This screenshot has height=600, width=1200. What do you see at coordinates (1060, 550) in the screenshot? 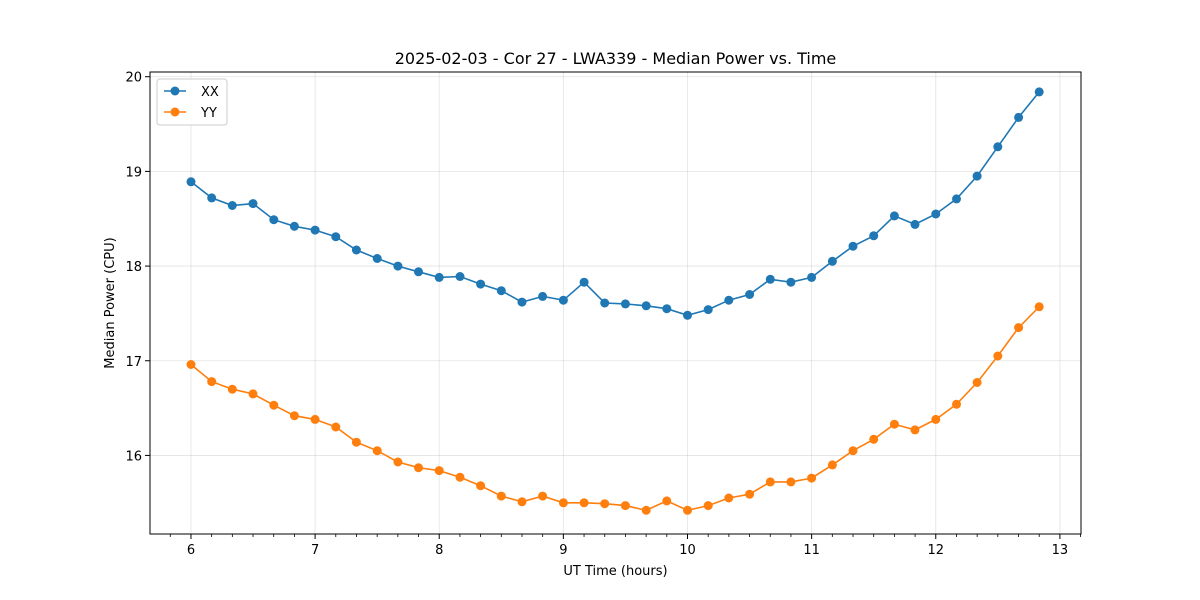
I see `x-tick-label-13: 13` at bounding box center [1060, 550].